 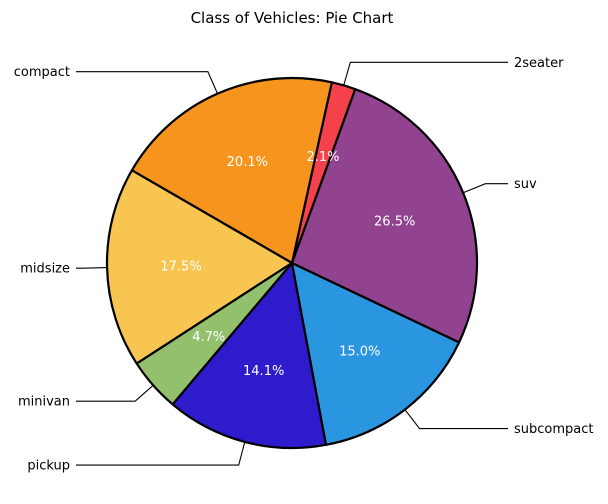 What do you see at coordinates (208, 337) in the screenshot?
I see `percent-label-minivan: 4.7%` at bounding box center [208, 337].